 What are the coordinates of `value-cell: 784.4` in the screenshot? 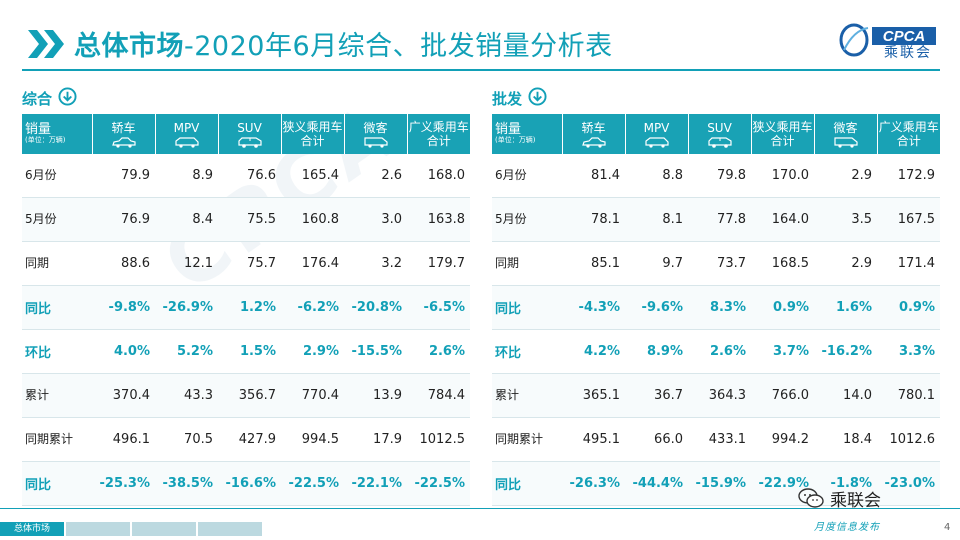 It's located at (438, 395).